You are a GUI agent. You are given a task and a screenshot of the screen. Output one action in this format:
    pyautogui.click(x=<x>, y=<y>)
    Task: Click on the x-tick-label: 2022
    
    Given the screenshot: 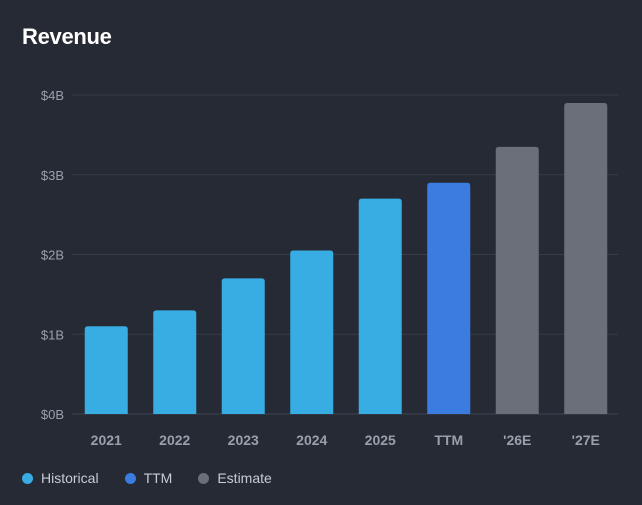 What is the action you would take?
    pyautogui.click(x=174, y=440)
    